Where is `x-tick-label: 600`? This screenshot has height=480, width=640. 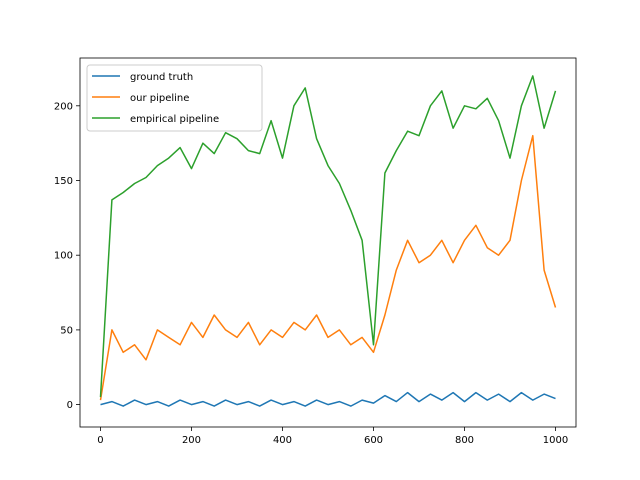
x-tick-label: 600 is located at coordinates (373, 440).